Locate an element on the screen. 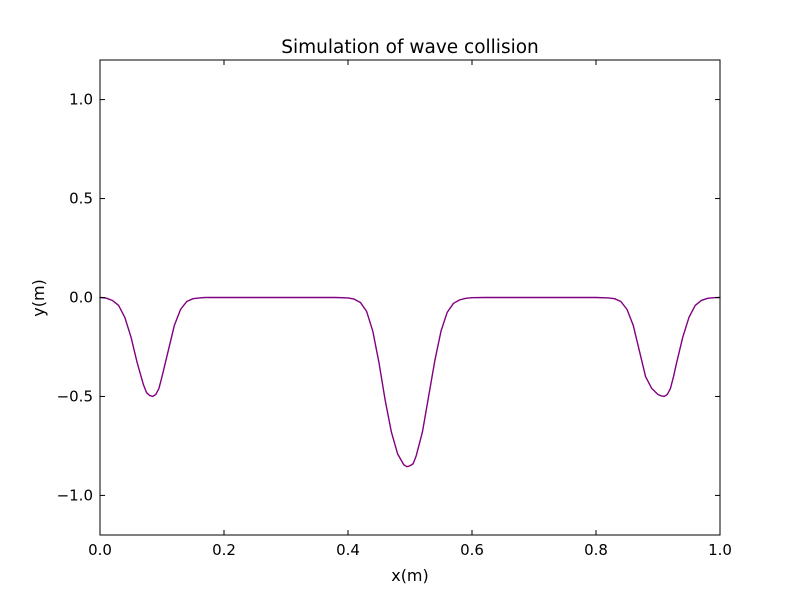  y-tick-label: 1.0 is located at coordinates (81, 100).